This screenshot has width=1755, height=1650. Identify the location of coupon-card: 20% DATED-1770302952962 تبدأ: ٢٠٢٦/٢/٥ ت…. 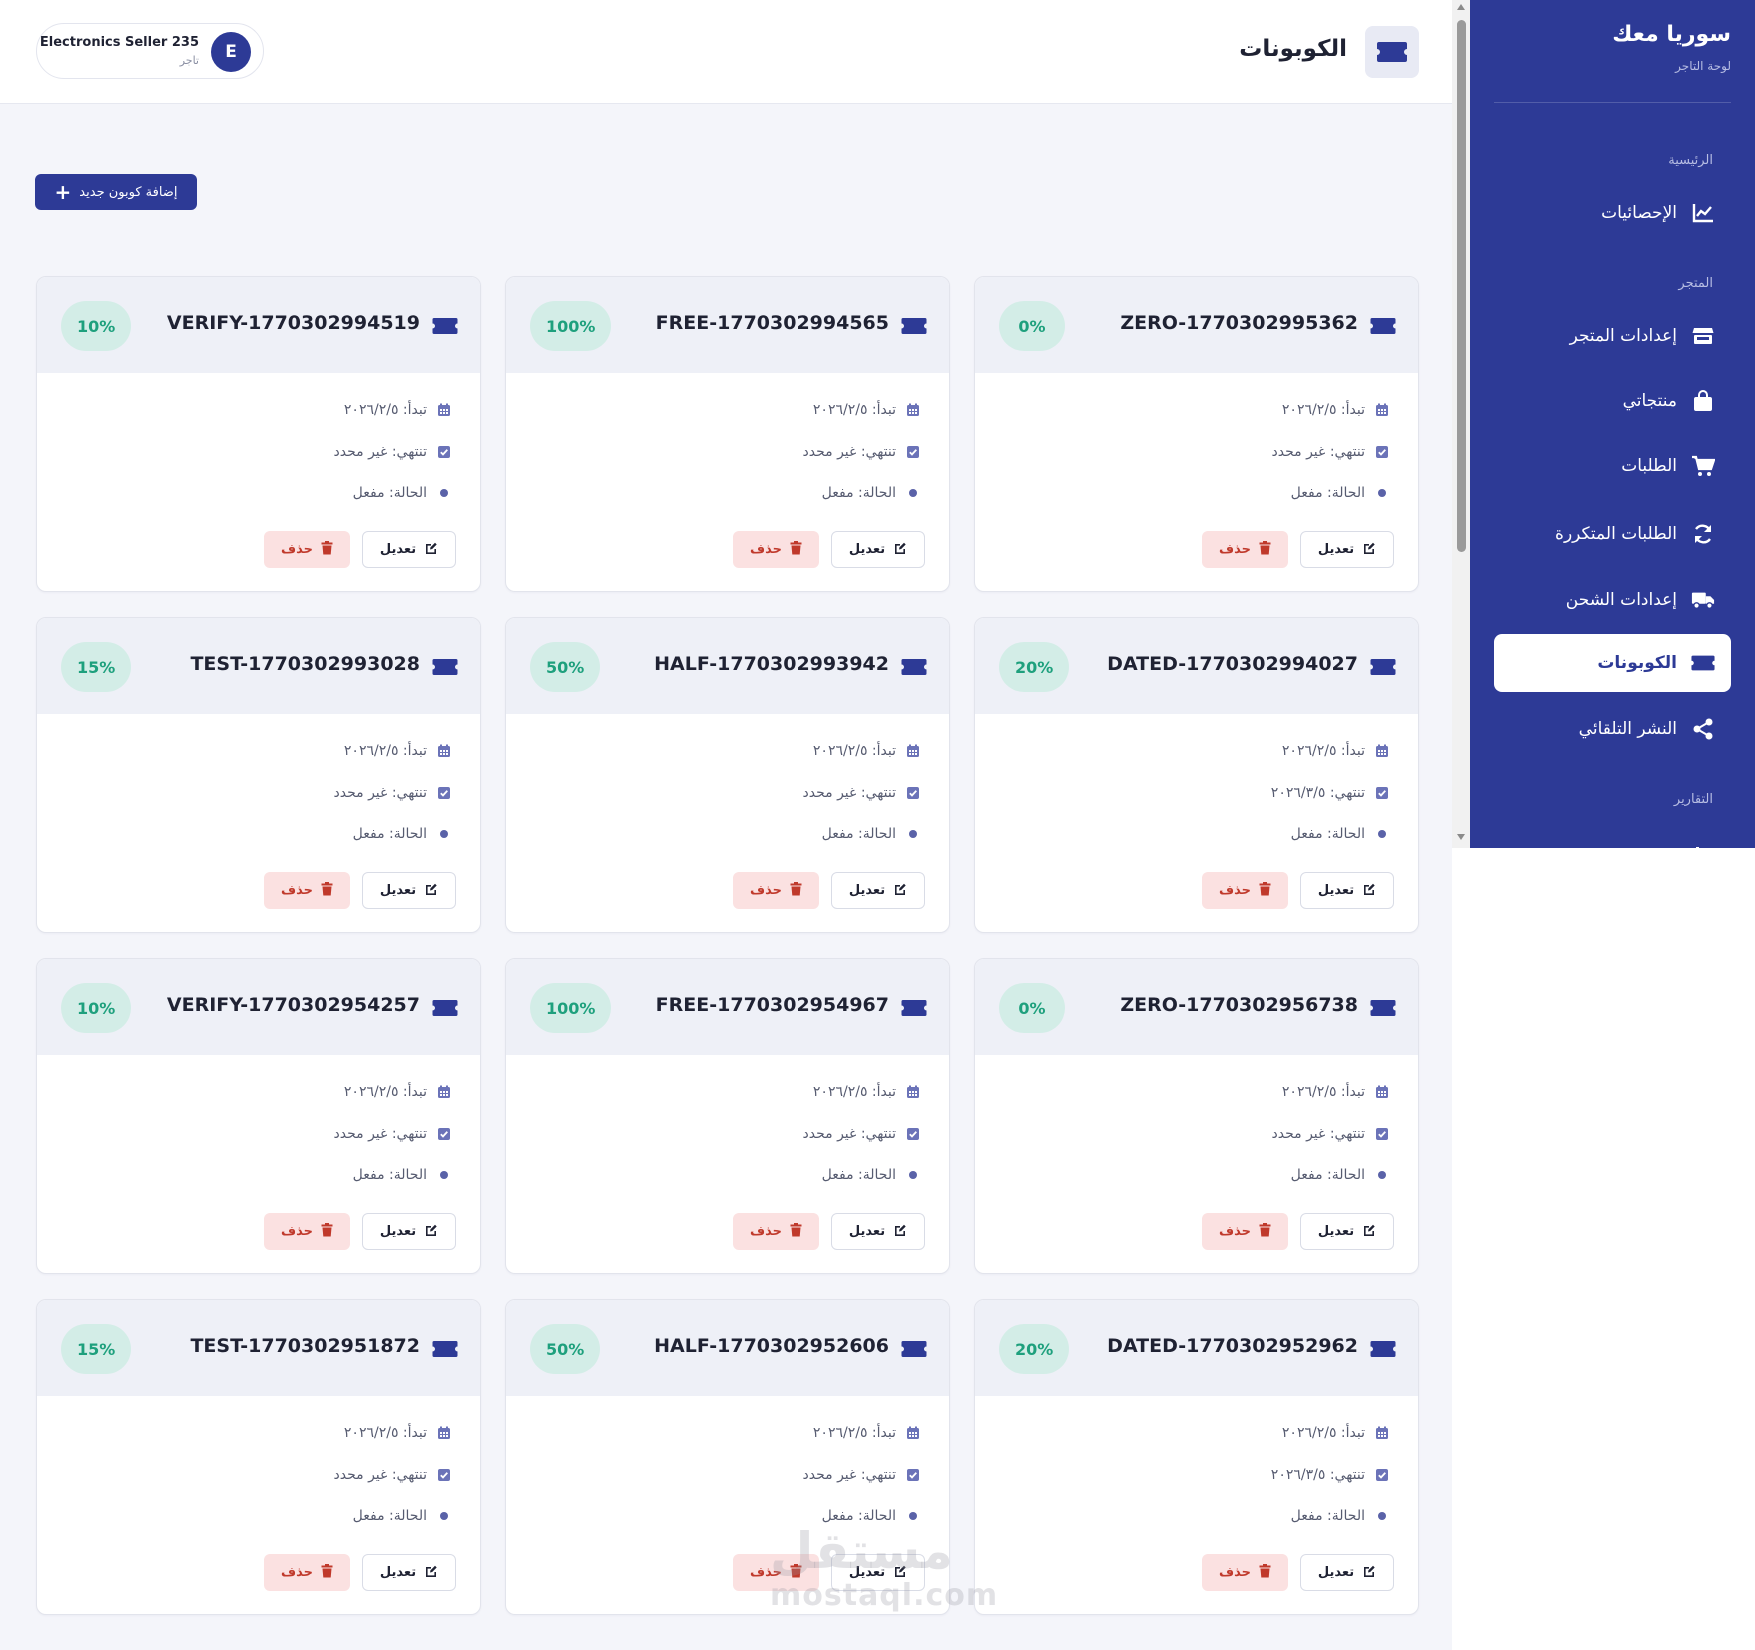
(1196, 1457).